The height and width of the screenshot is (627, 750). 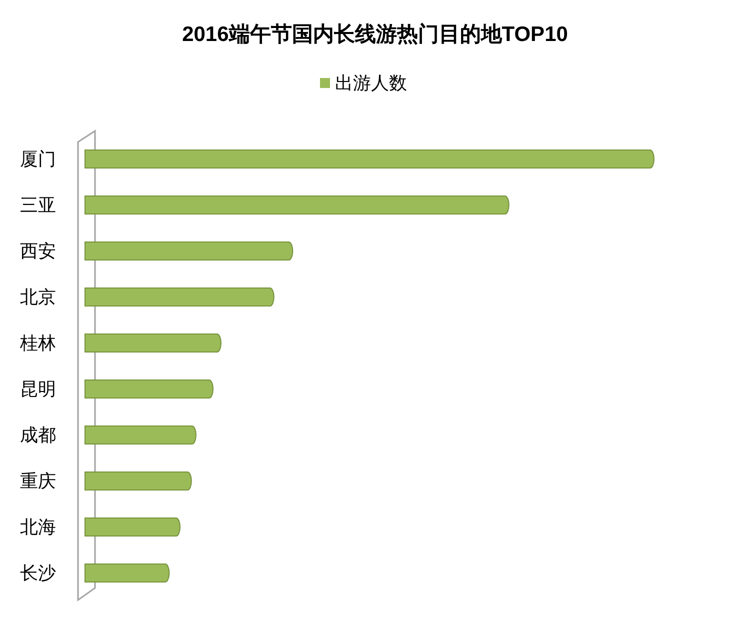 I want to click on y-tick-label: 重庆, so click(x=38, y=481).